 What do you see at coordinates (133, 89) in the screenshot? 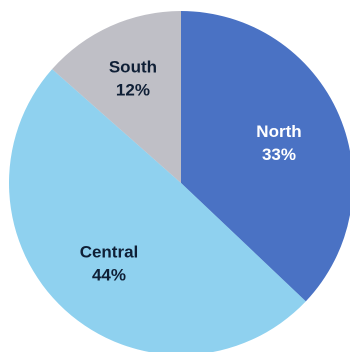
I see `pie-value-label: 12%` at bounding box center [133, 89].